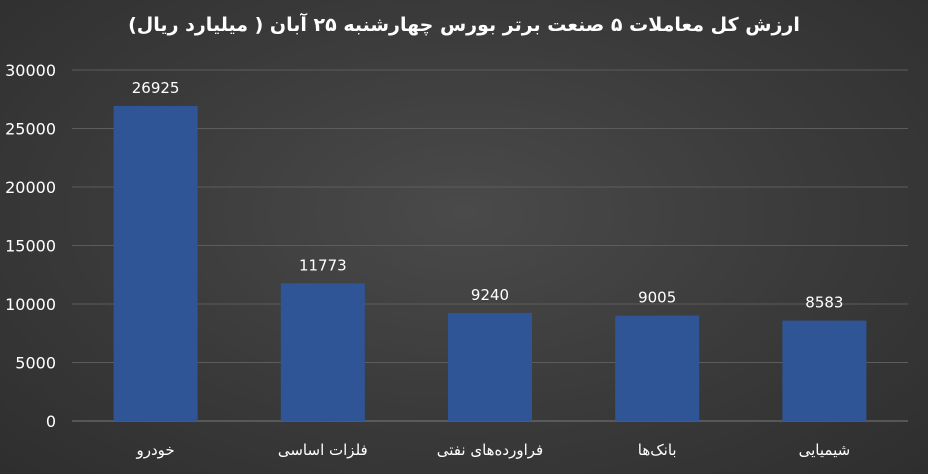  Describe the element at coordinates (154, 450) in the screenshot. I see `category-label: خودرو` at that location.